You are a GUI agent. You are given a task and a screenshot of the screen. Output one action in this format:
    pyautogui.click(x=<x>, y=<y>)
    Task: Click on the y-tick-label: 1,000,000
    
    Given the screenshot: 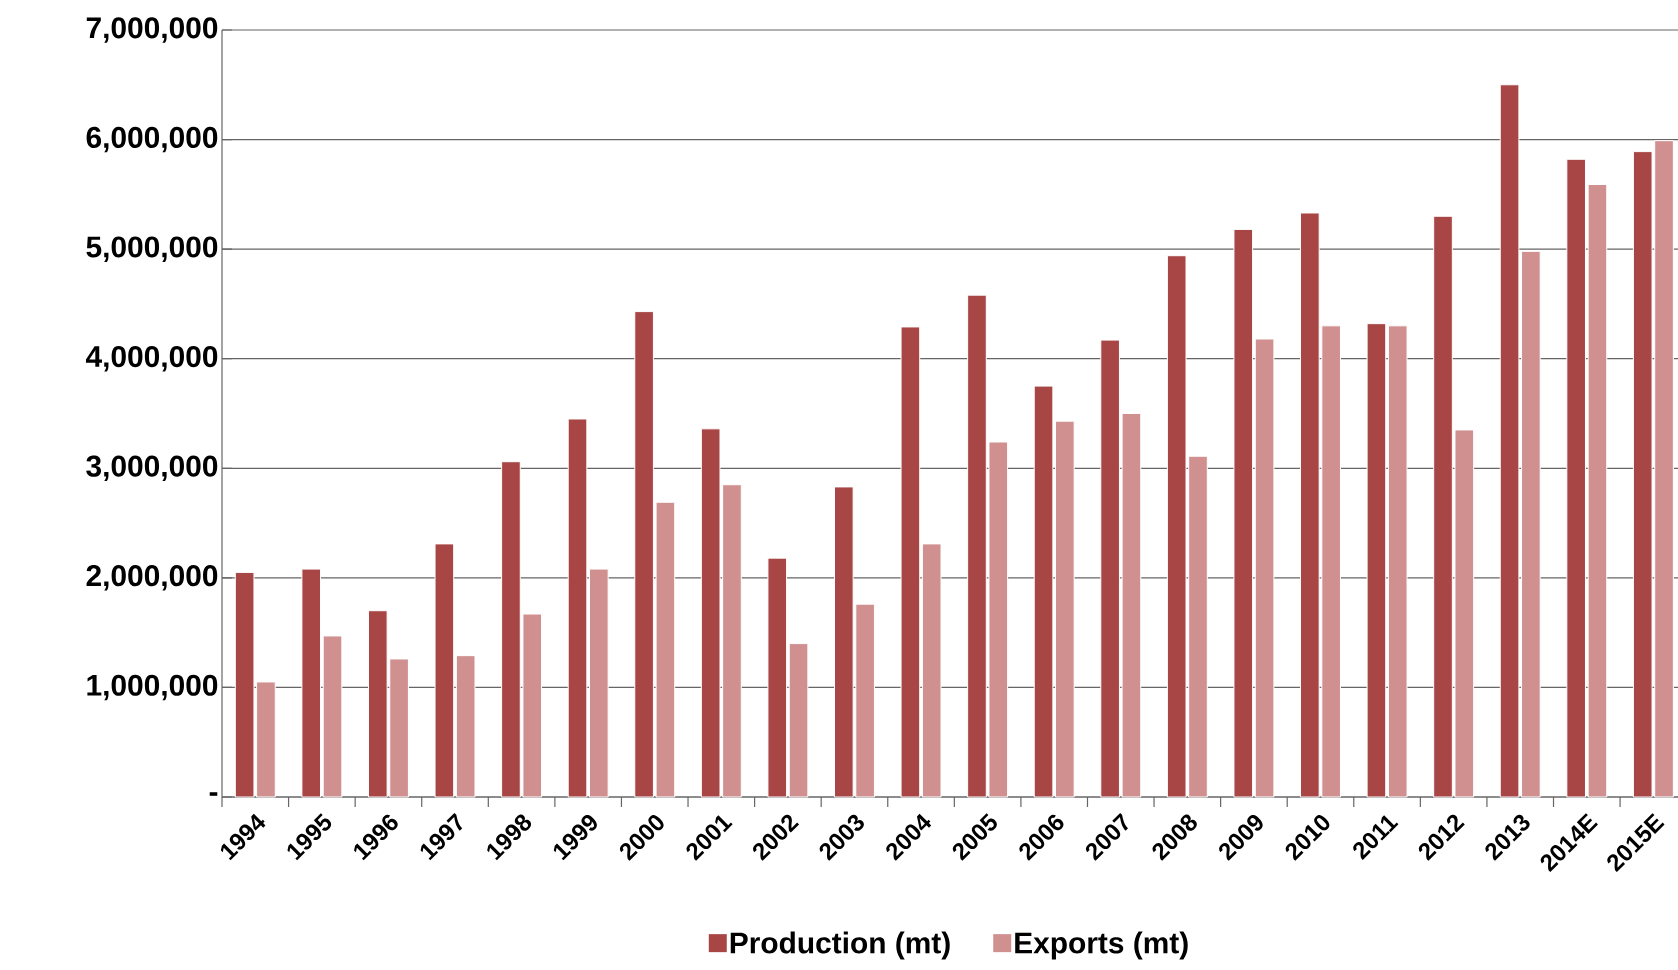 What is the action you would take?
    pyautogui.click(x=152, y=687)
    